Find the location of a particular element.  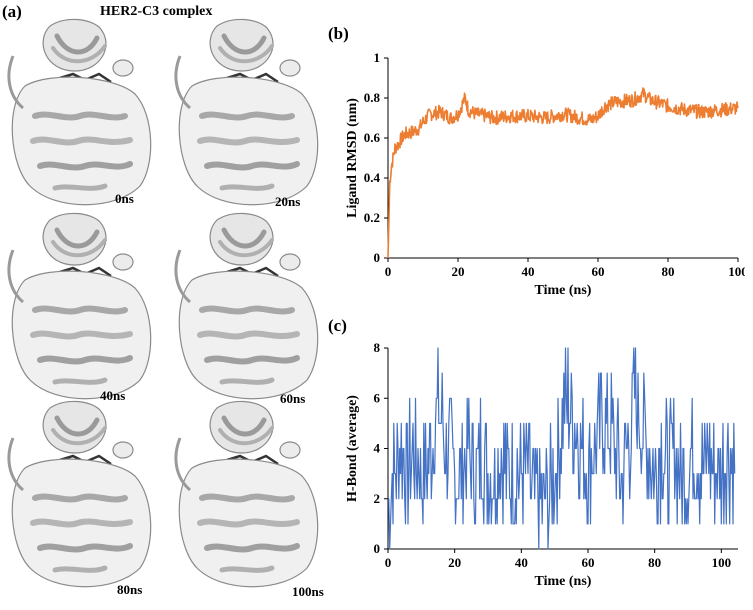

snapshot-100ns is located at coordinates (247, 493).